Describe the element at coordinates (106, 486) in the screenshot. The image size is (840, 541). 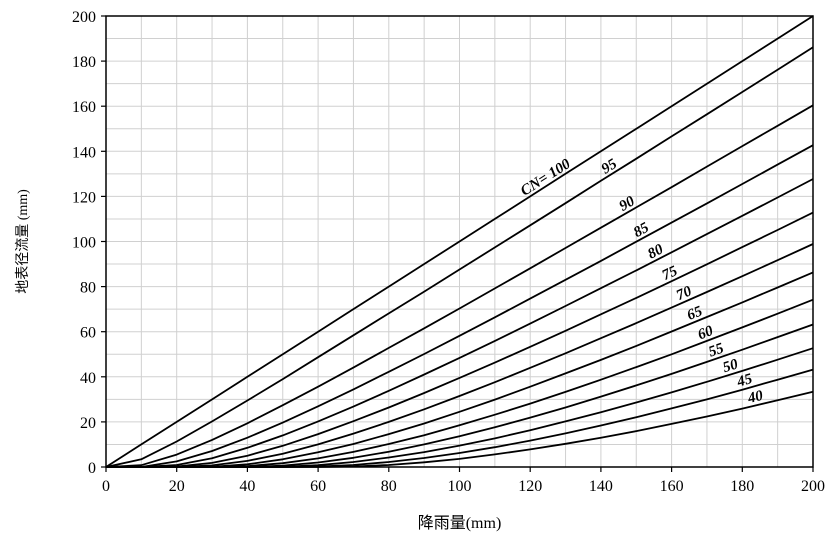
I see `x-tick-label: 0` at that location.